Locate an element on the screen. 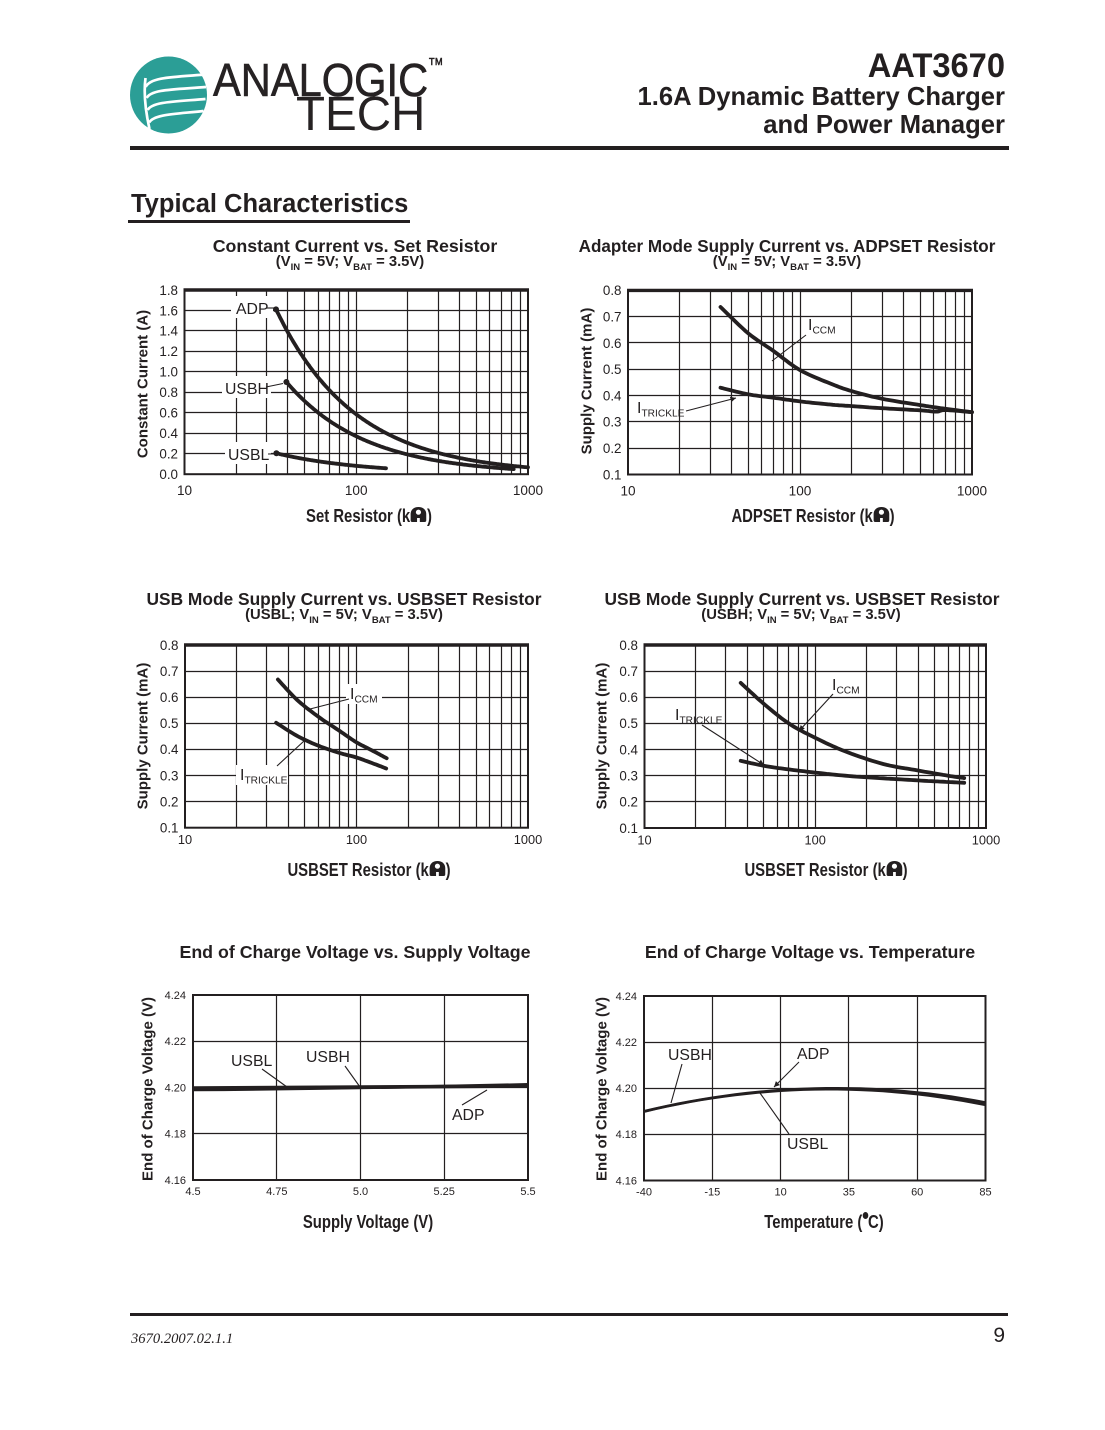  svg-text: 1.0 is located at coordinates (168, 372).